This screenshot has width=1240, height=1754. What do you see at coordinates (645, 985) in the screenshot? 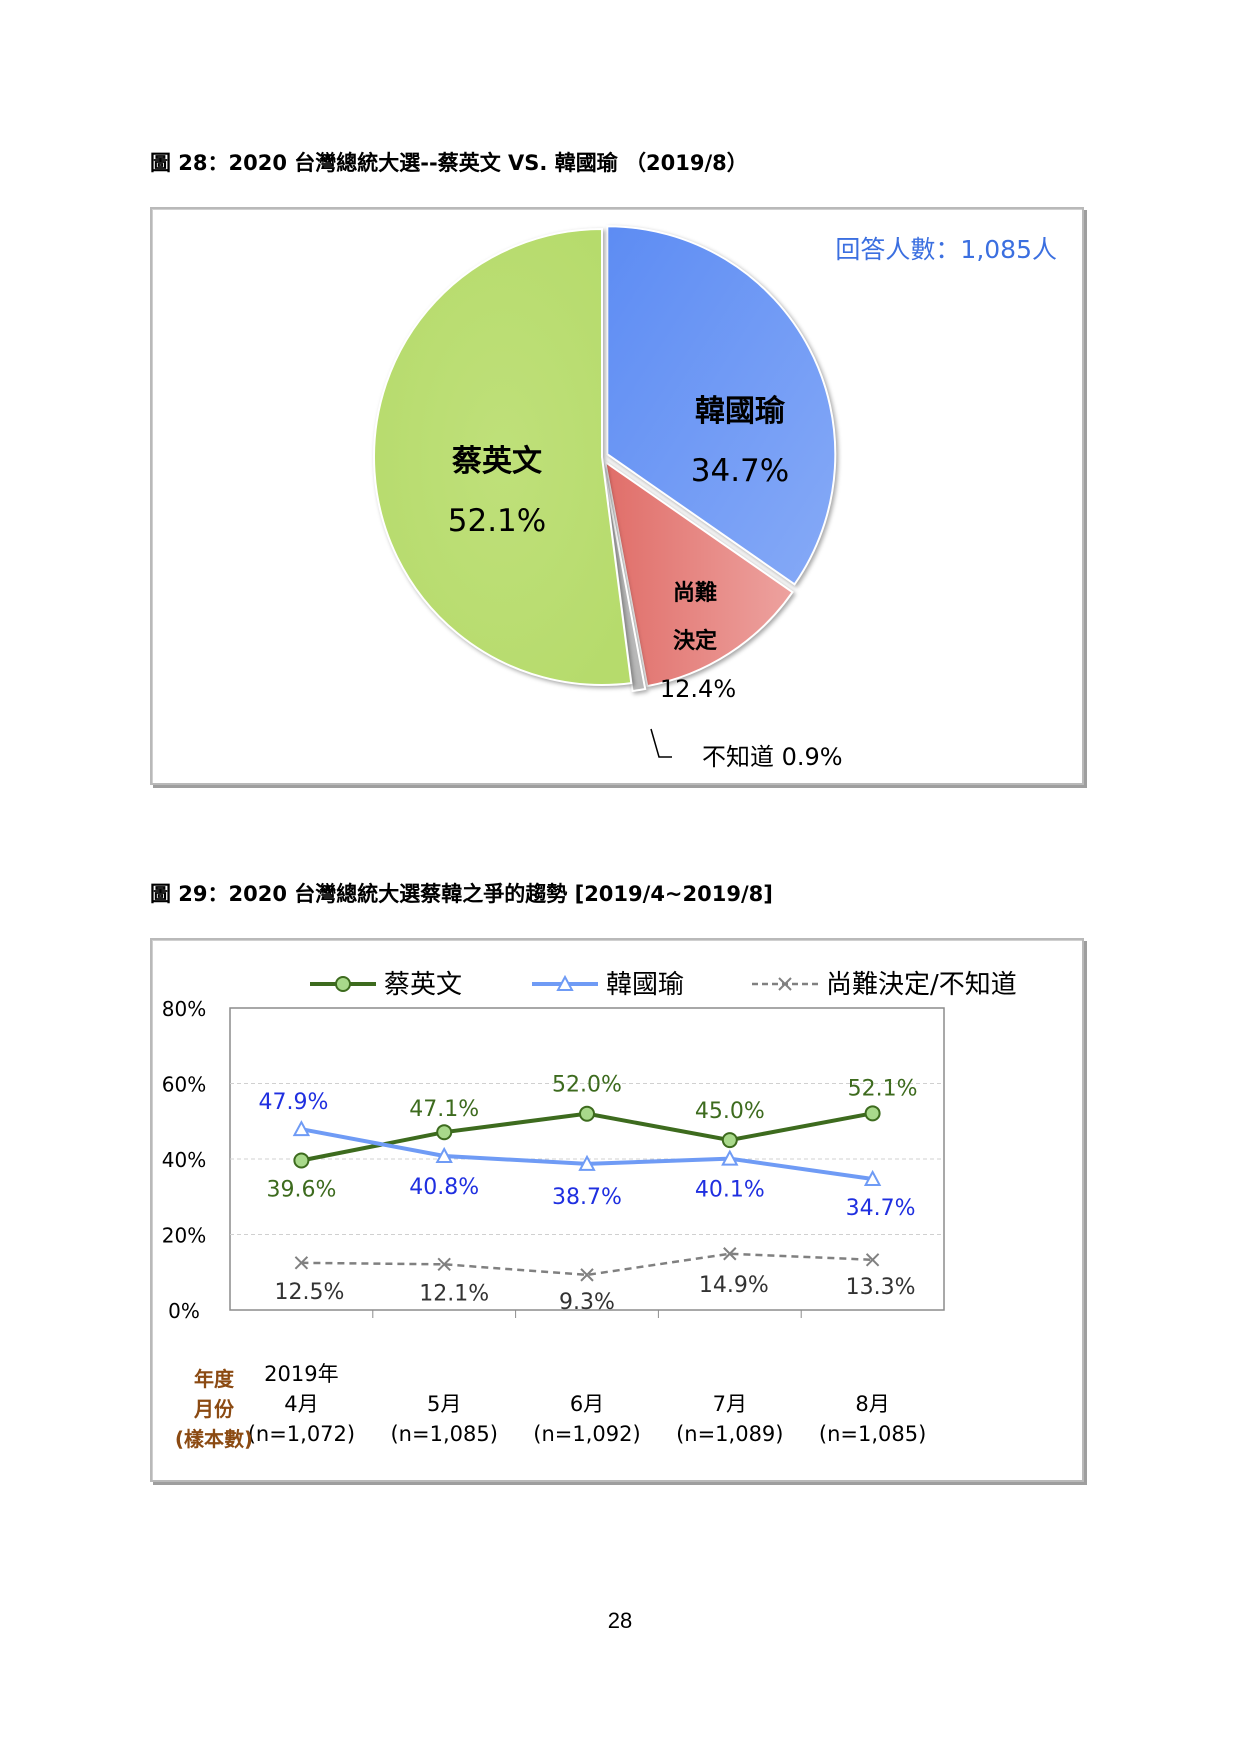
I see `legend-label: 韓國瑜` at bounding box center [645, 985].